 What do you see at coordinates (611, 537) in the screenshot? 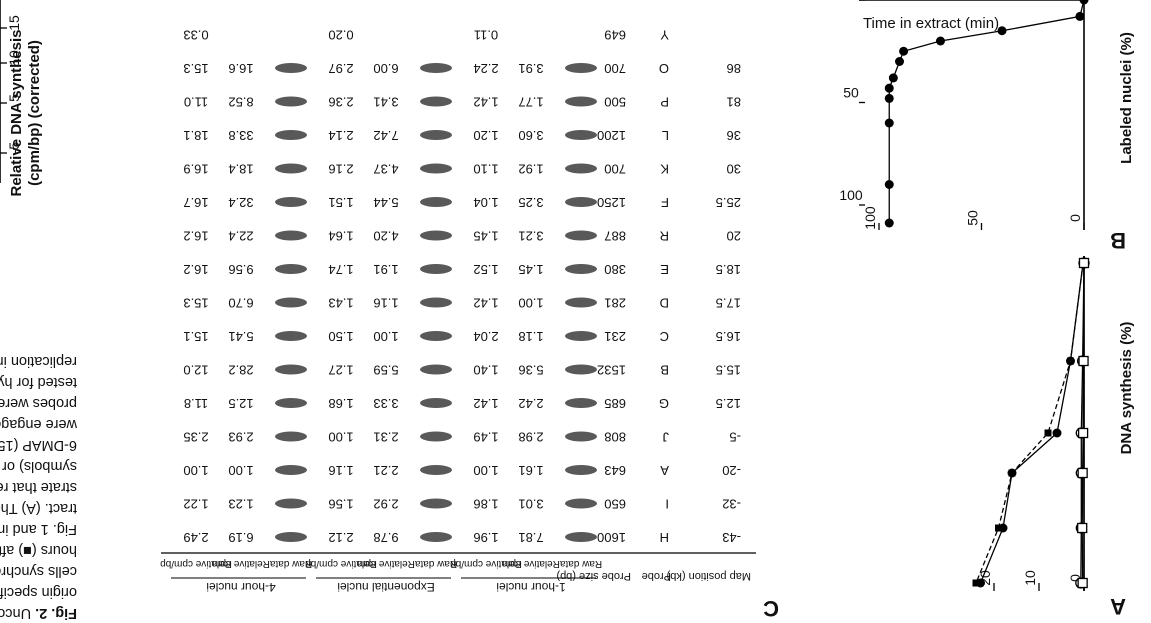
I see `table-cell-size: 1600` at bounding box center [611, 537].